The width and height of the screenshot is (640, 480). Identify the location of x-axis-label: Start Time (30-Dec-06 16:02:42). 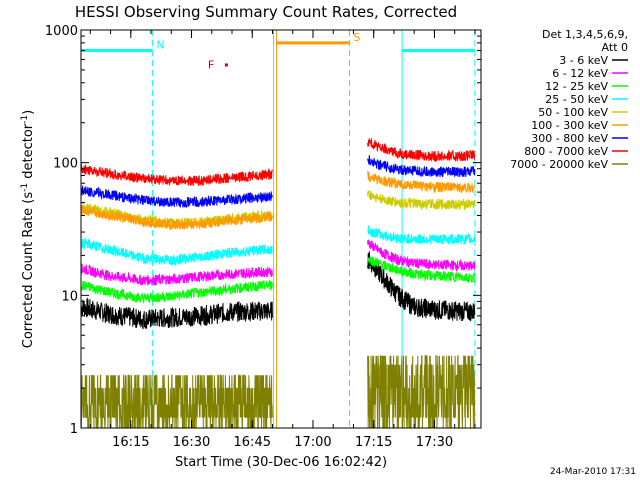
(281, 462).